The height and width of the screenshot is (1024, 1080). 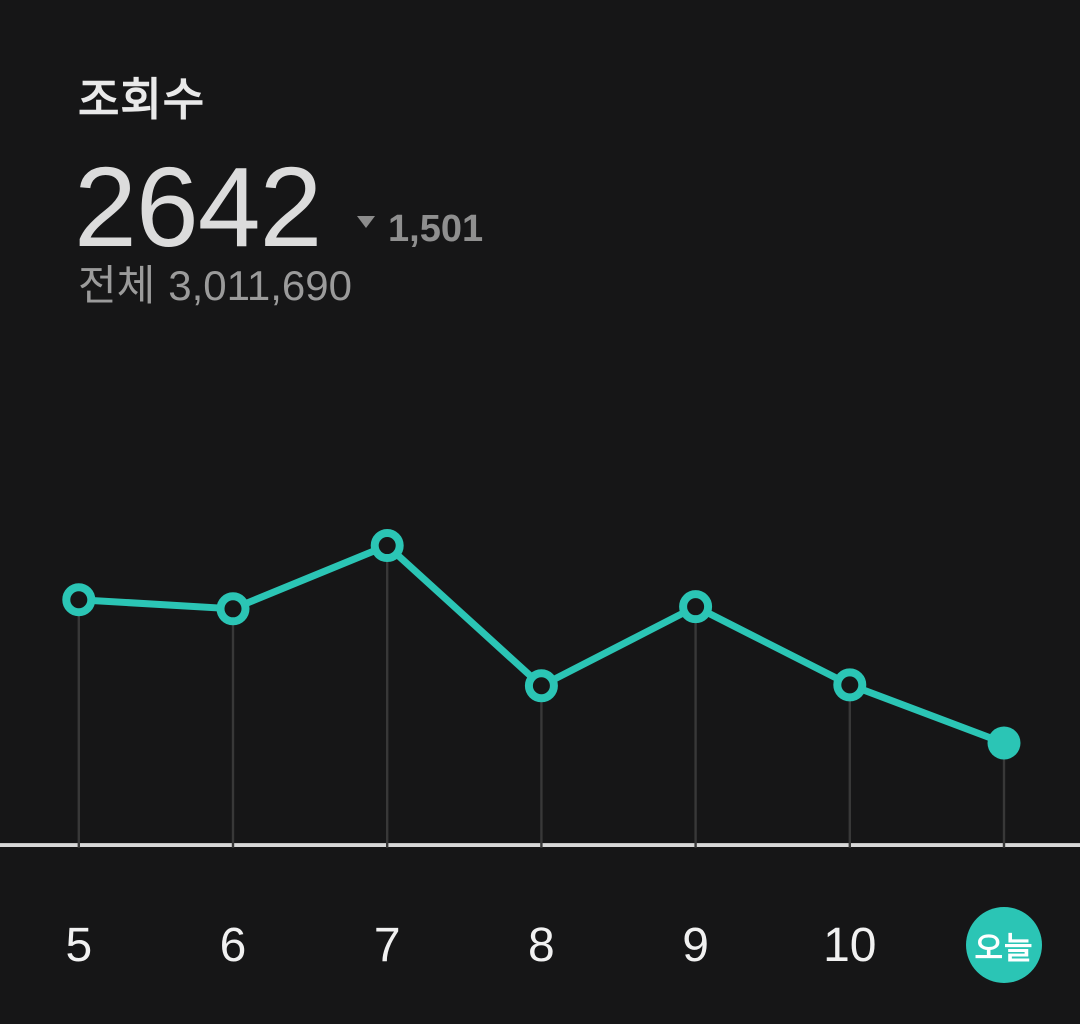 What do you see at coordinates (142, 99) in the screenshot?
I see `page-title: 조회수` at bounding box center [142, 99].